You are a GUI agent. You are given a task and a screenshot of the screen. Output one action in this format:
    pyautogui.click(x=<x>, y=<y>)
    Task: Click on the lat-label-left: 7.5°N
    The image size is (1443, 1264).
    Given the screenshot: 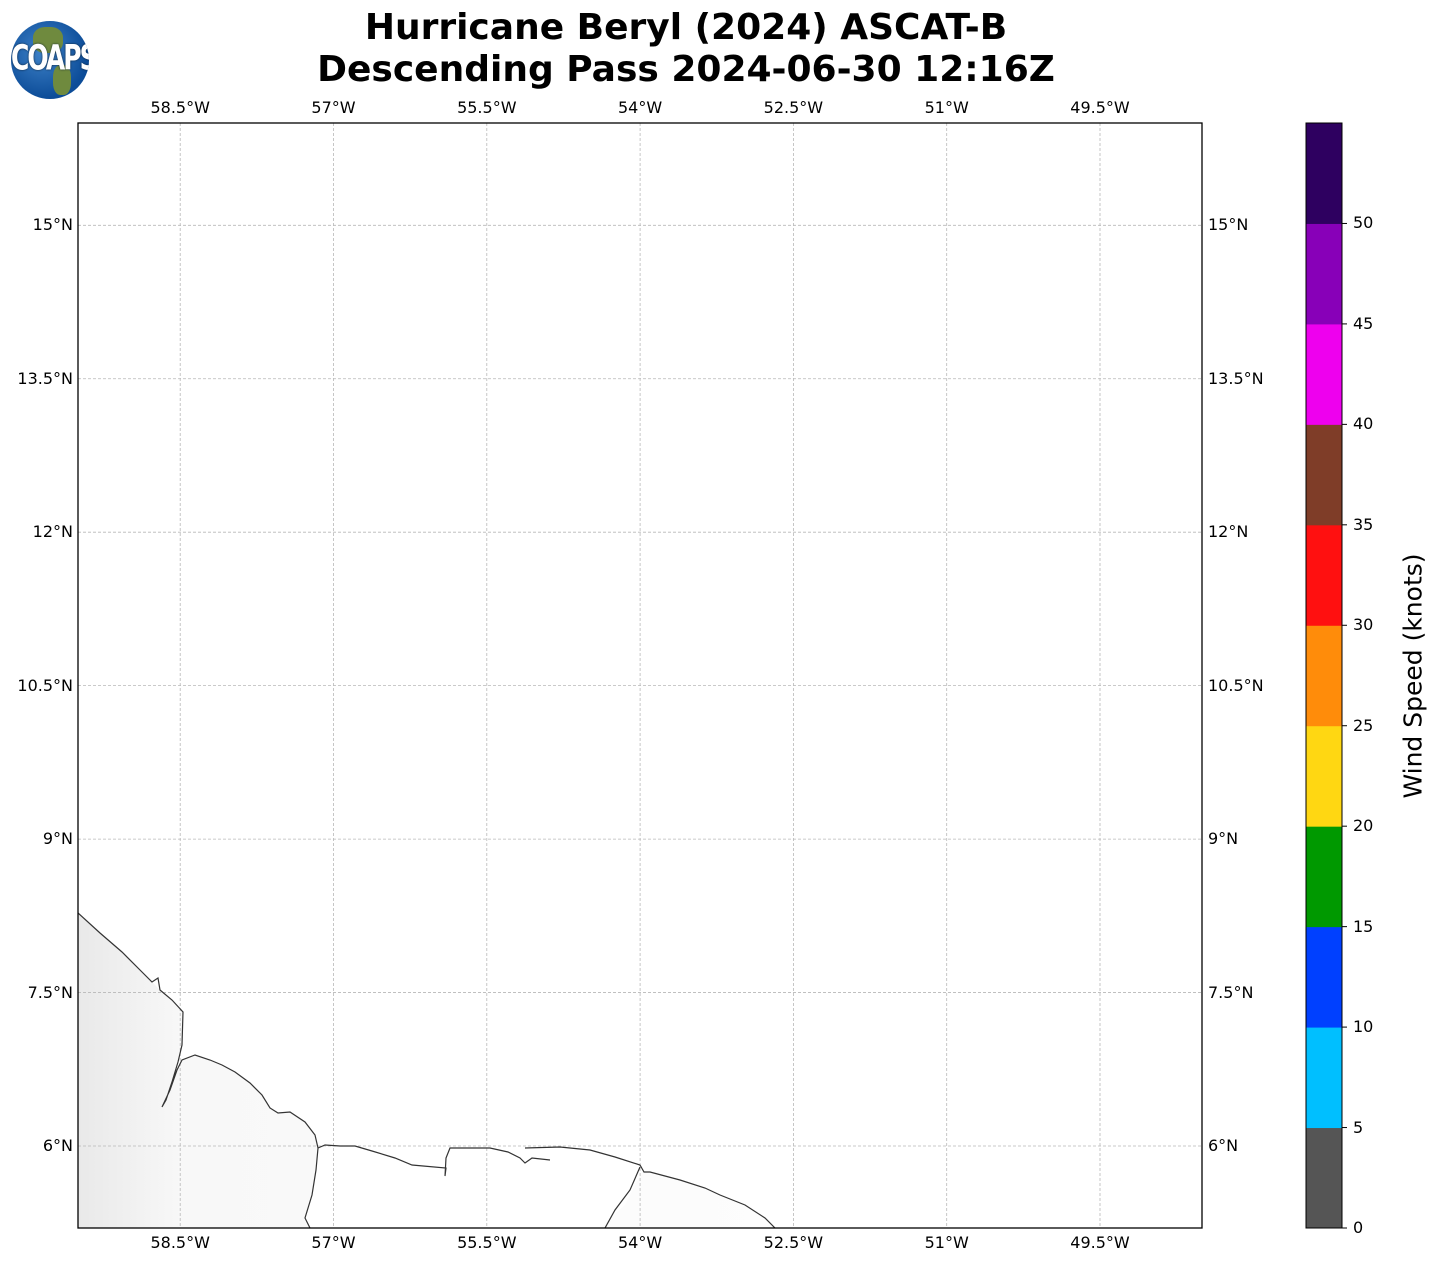 What is the action you would take?
    pyautogui.click(x=50, y=992)
    